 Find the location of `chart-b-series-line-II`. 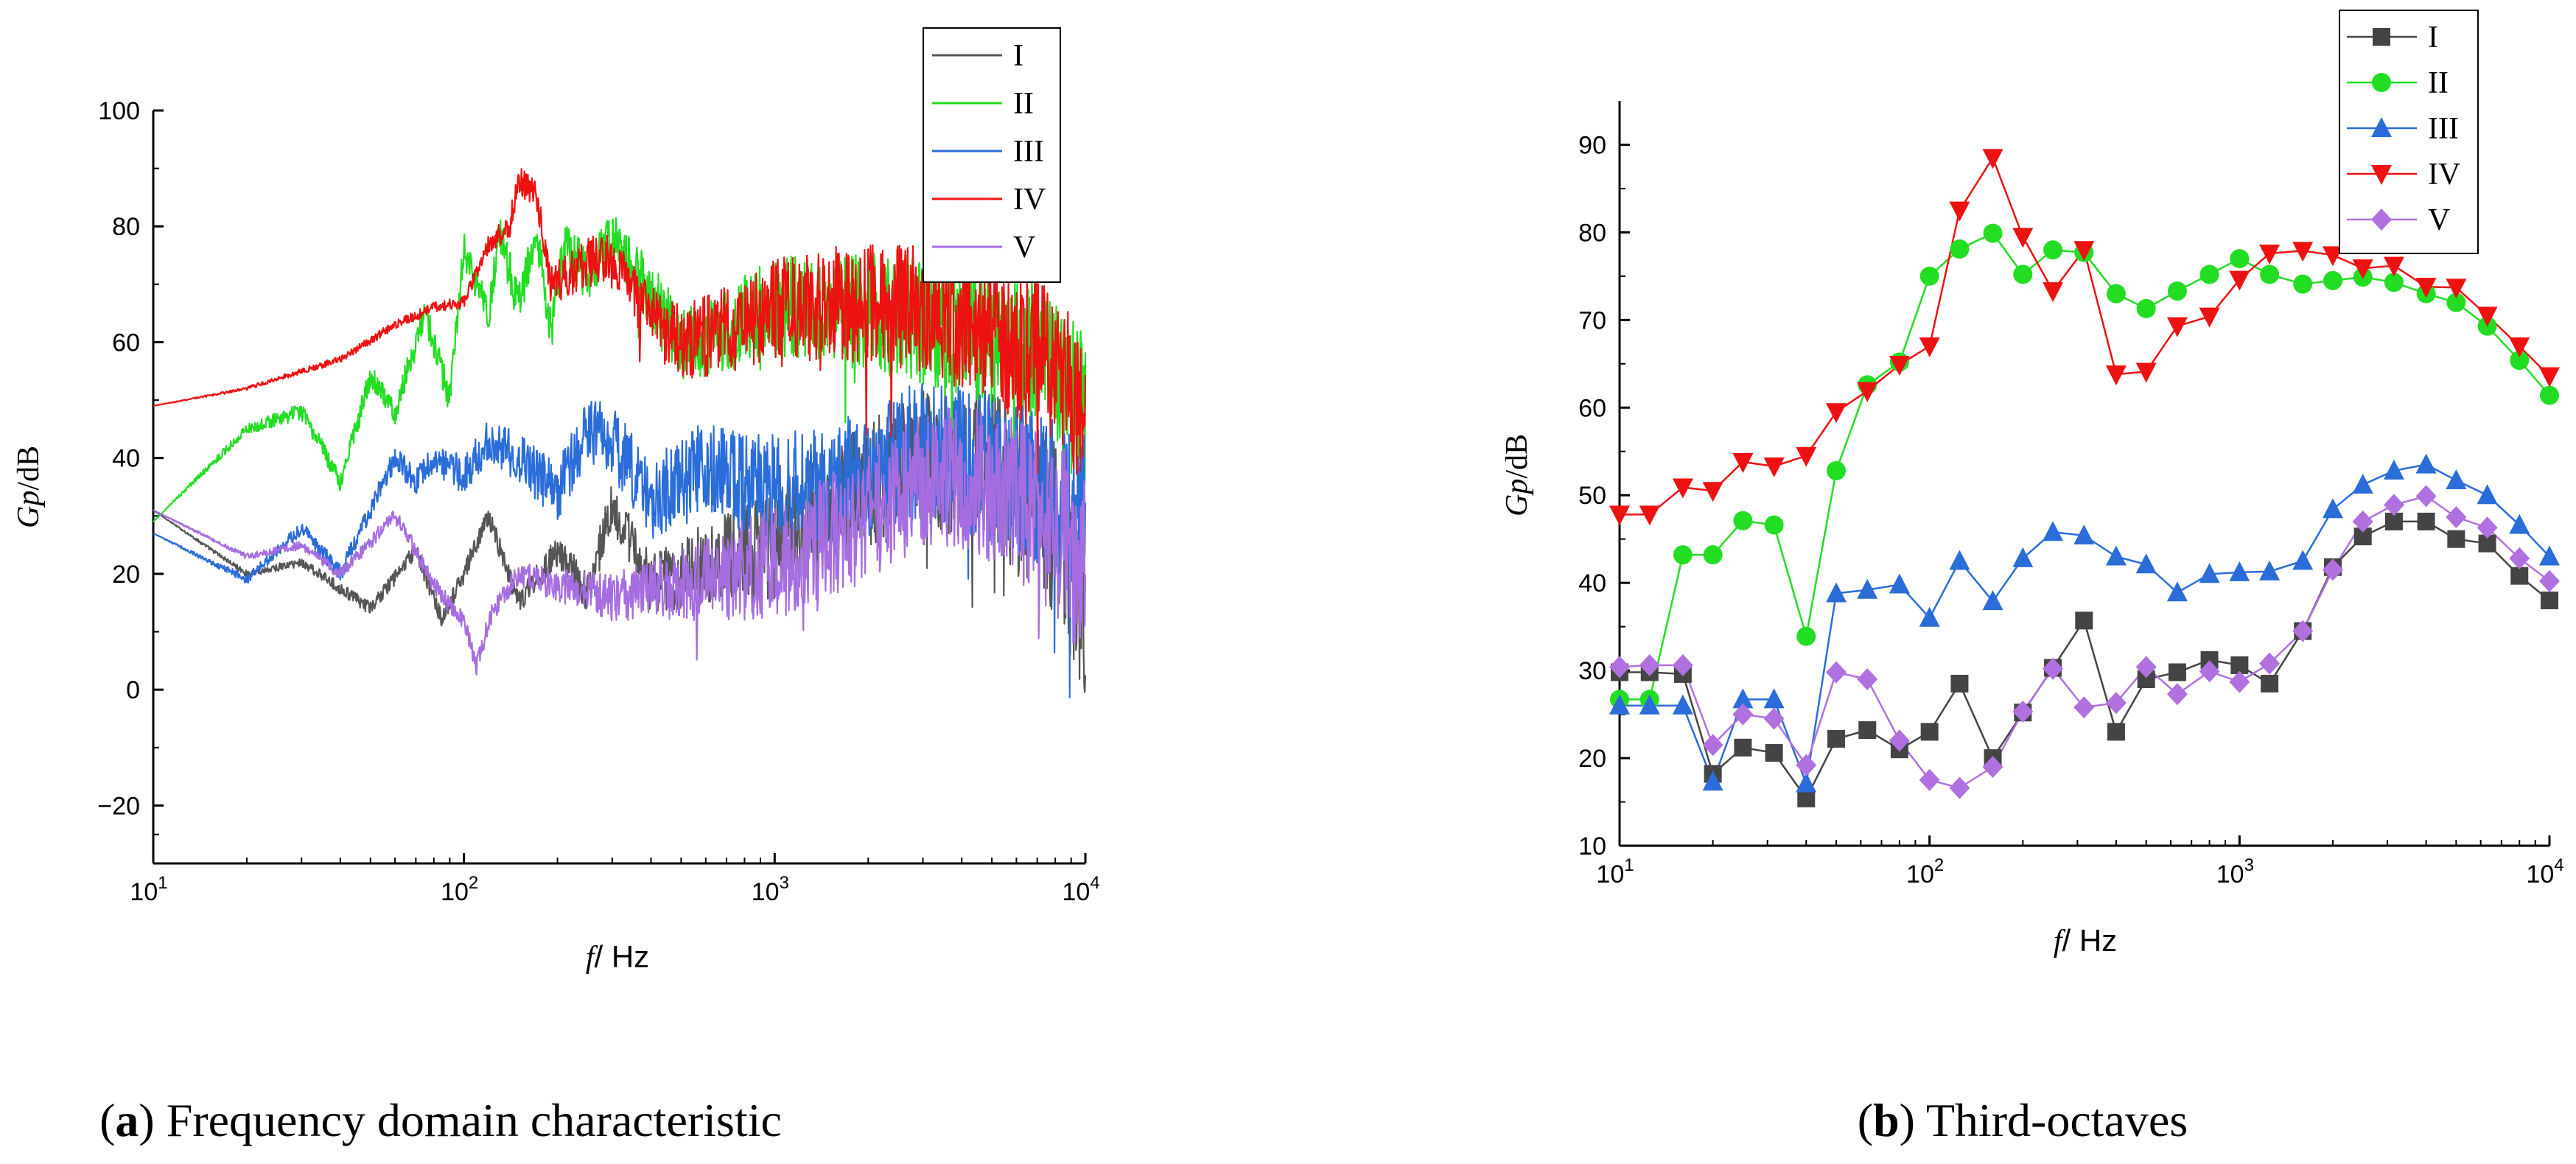

chart-b-series-line-II is located at coordinates (2085, 467).